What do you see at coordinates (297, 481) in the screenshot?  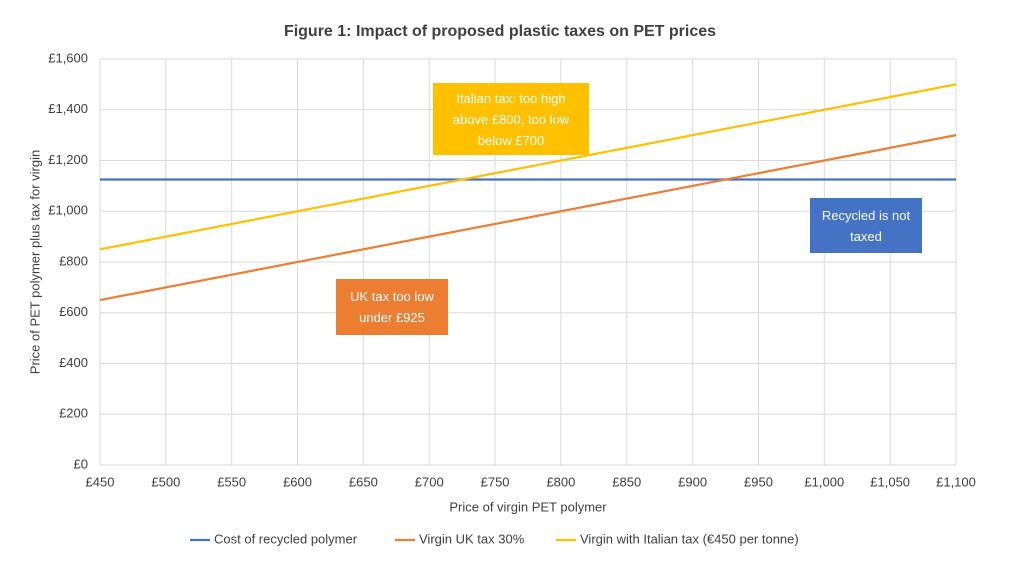 I see `x-tick-label: £600` at bounding box center [297, 481].